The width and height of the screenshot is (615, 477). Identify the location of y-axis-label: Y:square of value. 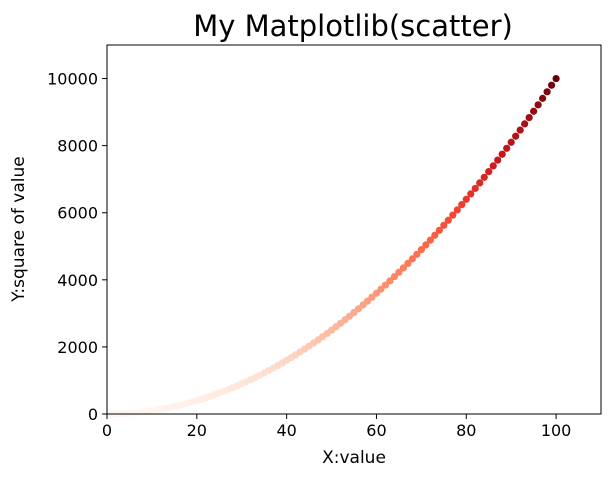
(19, 229).